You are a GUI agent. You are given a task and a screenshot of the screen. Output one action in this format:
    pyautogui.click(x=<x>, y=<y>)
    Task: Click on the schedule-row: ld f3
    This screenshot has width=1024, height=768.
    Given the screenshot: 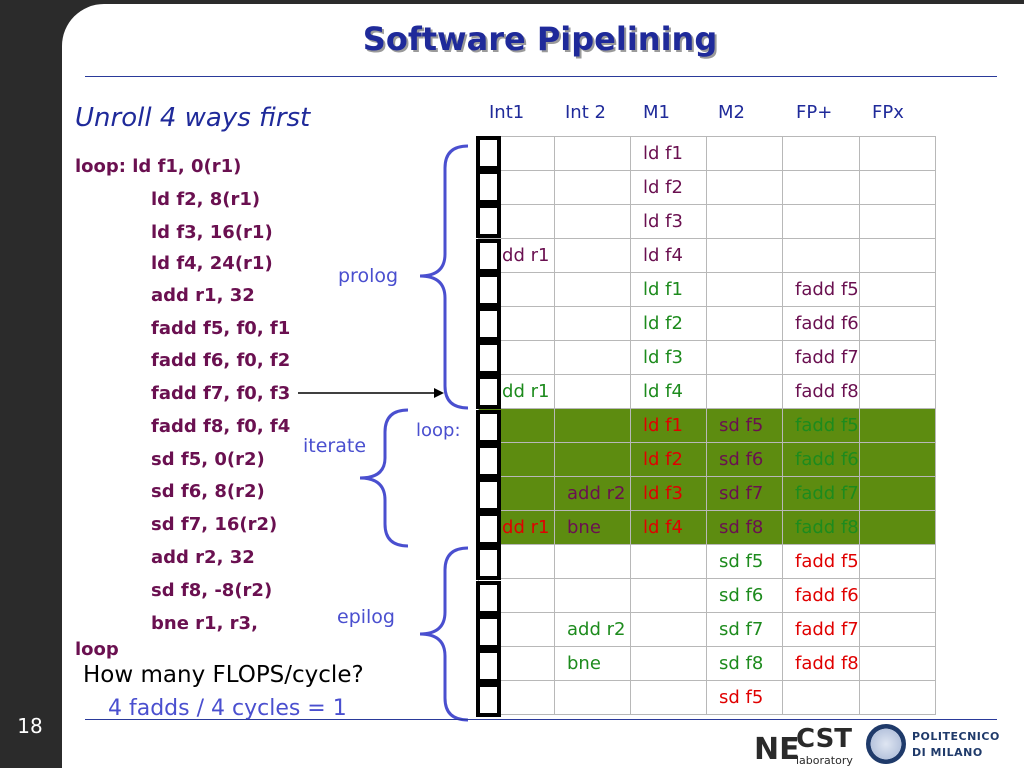 What is the action you would take?
    pyautogui.click(x=707, y=221)
    